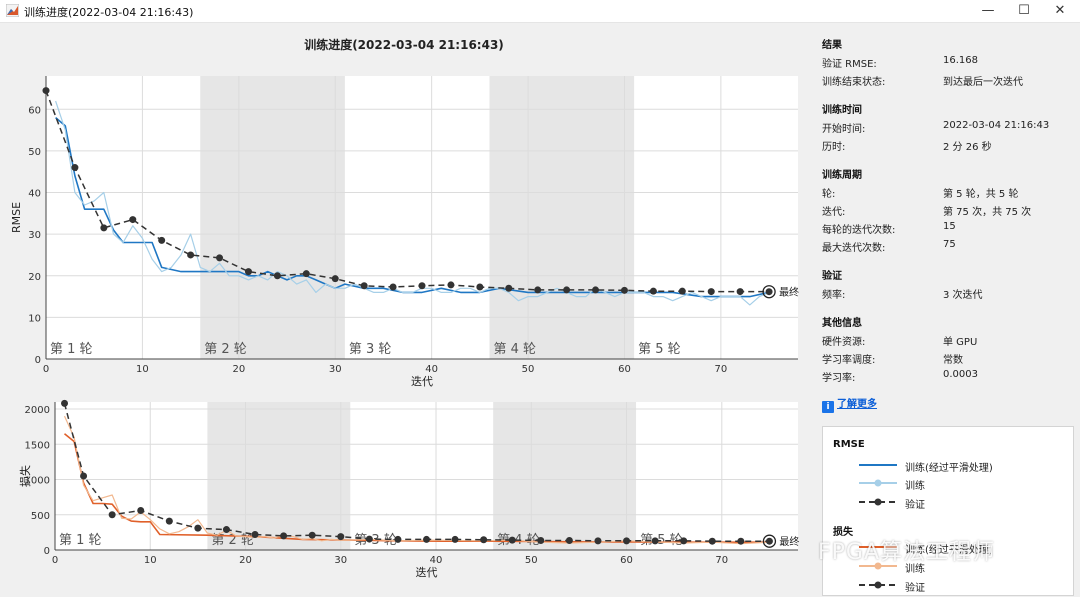  Describe the element at coordinates (834, 147) in the screenshot. I see `elapsed-label: 历时:` at that location.